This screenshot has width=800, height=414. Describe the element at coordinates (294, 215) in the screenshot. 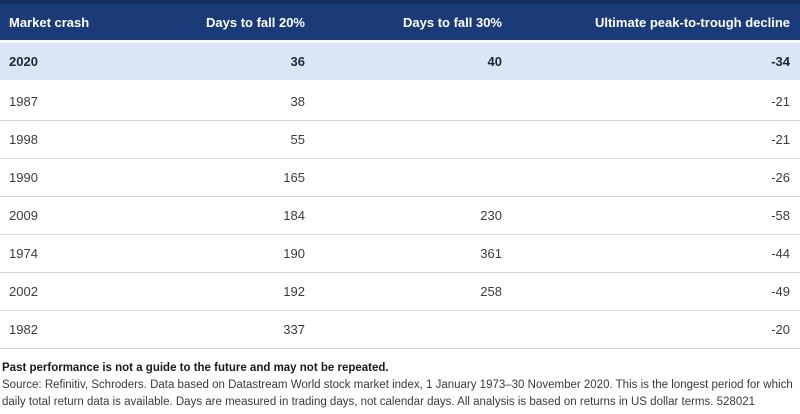

I see `cell-value: 184` at that location.